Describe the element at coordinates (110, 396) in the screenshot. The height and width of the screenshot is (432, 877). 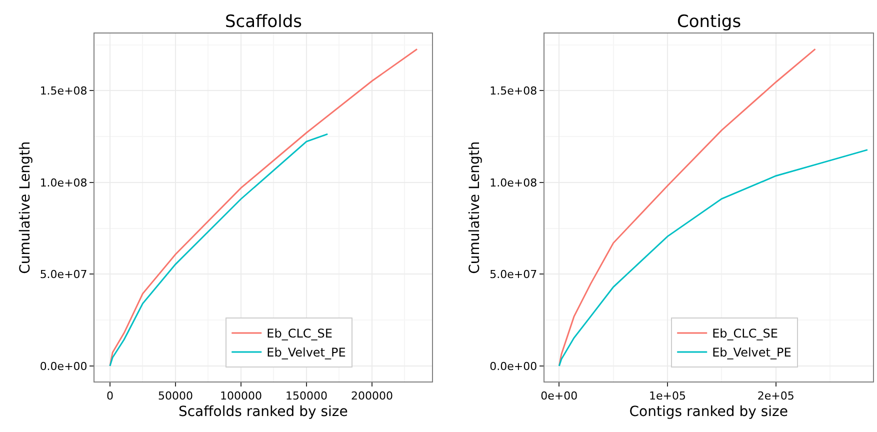
I see `x-tick-label: 0` at that location.